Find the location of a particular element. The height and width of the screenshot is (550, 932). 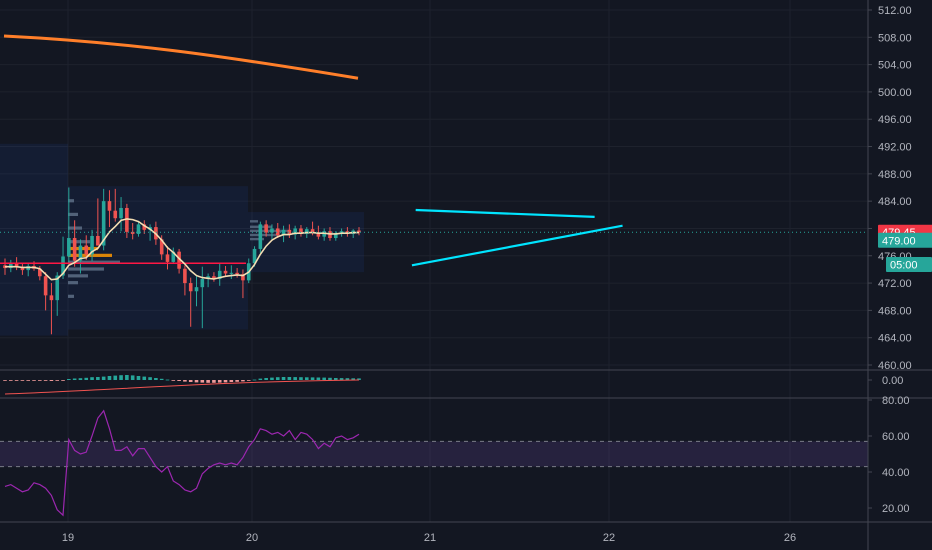

time-tick-label: 22 is located at coordinates (609, 538).